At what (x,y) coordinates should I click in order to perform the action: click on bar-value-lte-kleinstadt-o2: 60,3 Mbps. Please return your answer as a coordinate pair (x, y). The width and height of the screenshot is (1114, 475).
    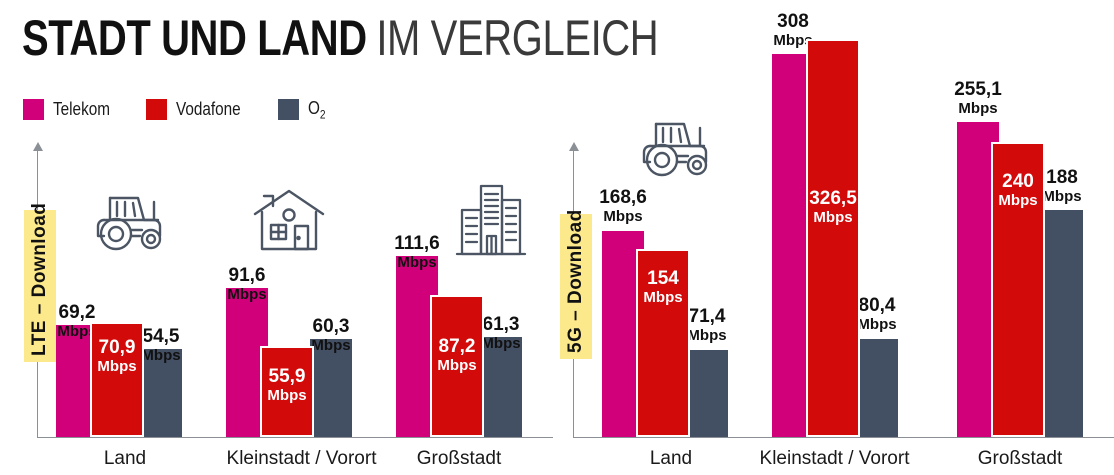
    Looking at the image, I should click on (331, 335).